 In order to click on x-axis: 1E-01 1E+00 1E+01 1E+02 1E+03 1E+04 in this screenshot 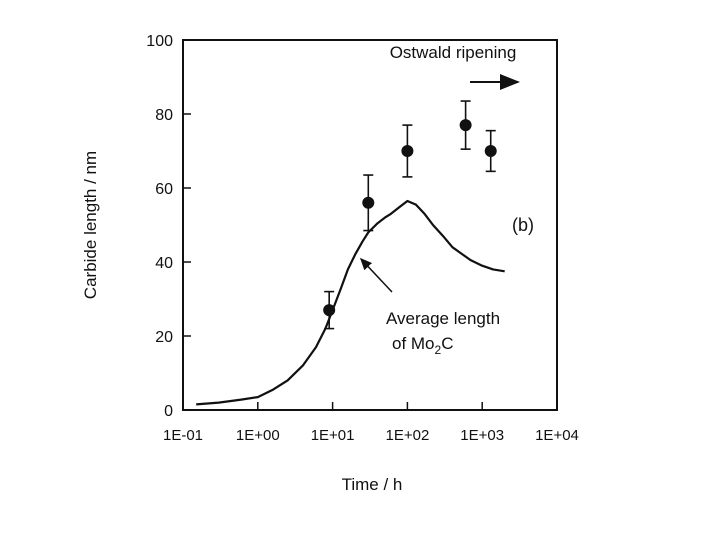, I will do `click(371, 423)`.